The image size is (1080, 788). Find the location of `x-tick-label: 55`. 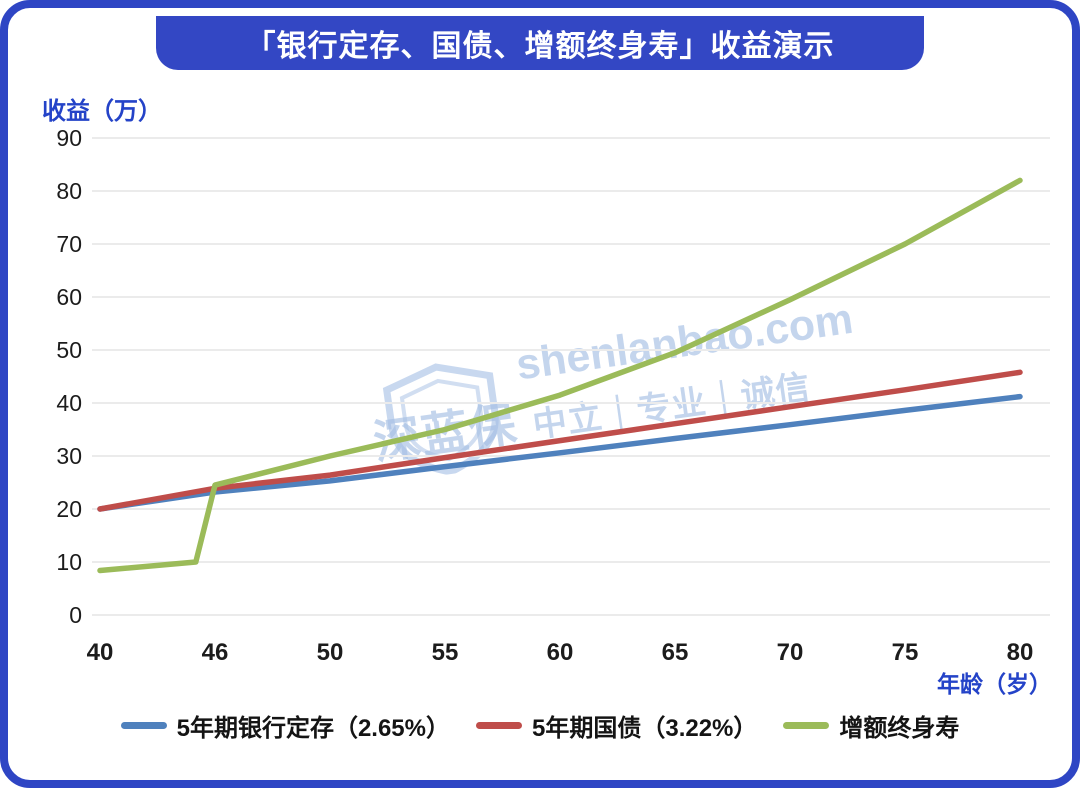

x-tick-label: 55 is located at coordinates (445, 652).